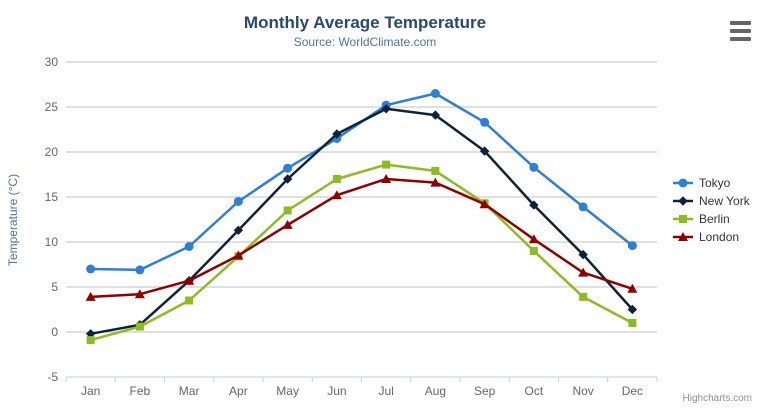 The image size is (769, 416). Describe the element at coordinates (365, 42) in the screenshot. I see `chart-subtitle: Source: WorldClimate.com` at that location.